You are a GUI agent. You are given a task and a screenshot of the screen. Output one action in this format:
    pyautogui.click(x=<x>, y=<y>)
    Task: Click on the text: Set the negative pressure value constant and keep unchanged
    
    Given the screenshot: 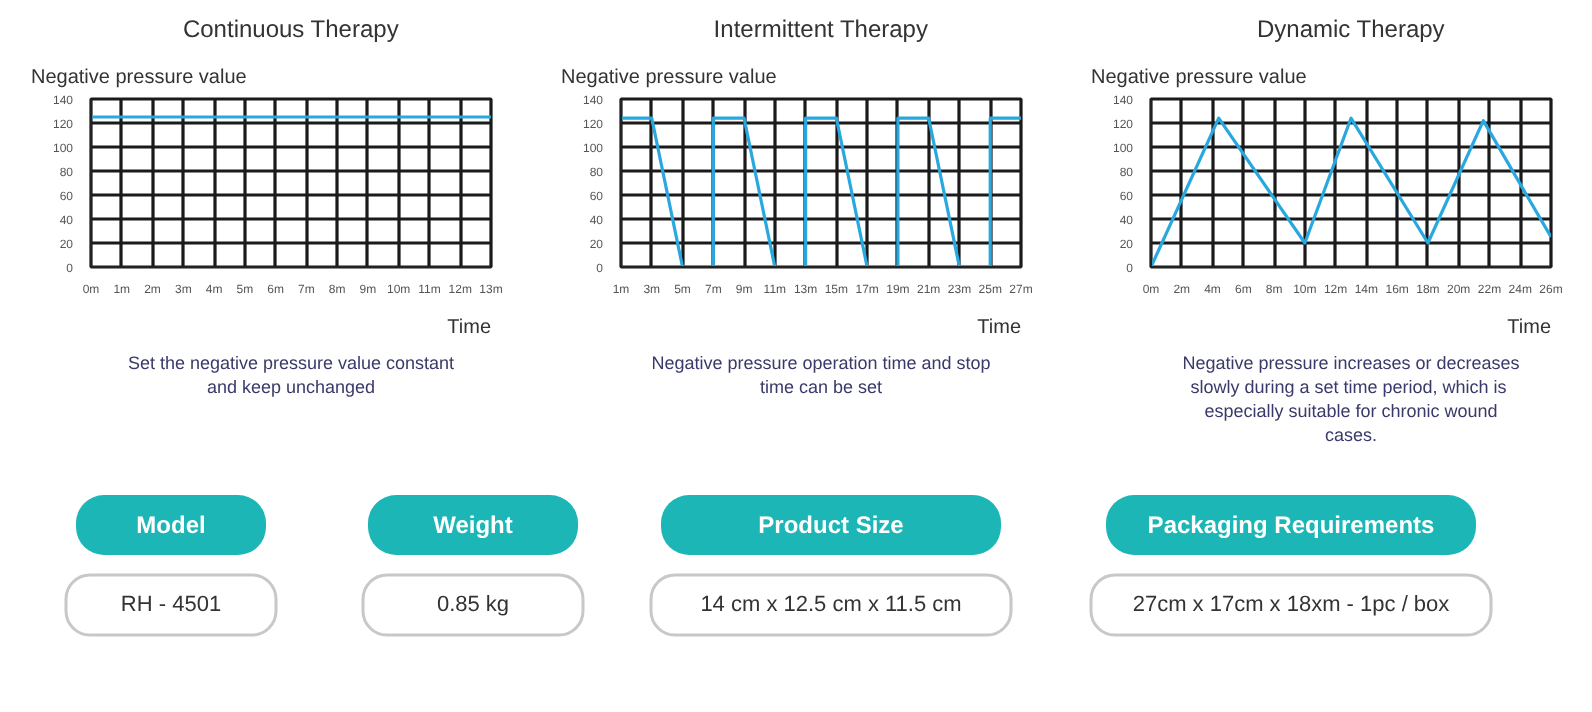 What is the action you would take?
    pyautogui.click(x=291, y=375)
    